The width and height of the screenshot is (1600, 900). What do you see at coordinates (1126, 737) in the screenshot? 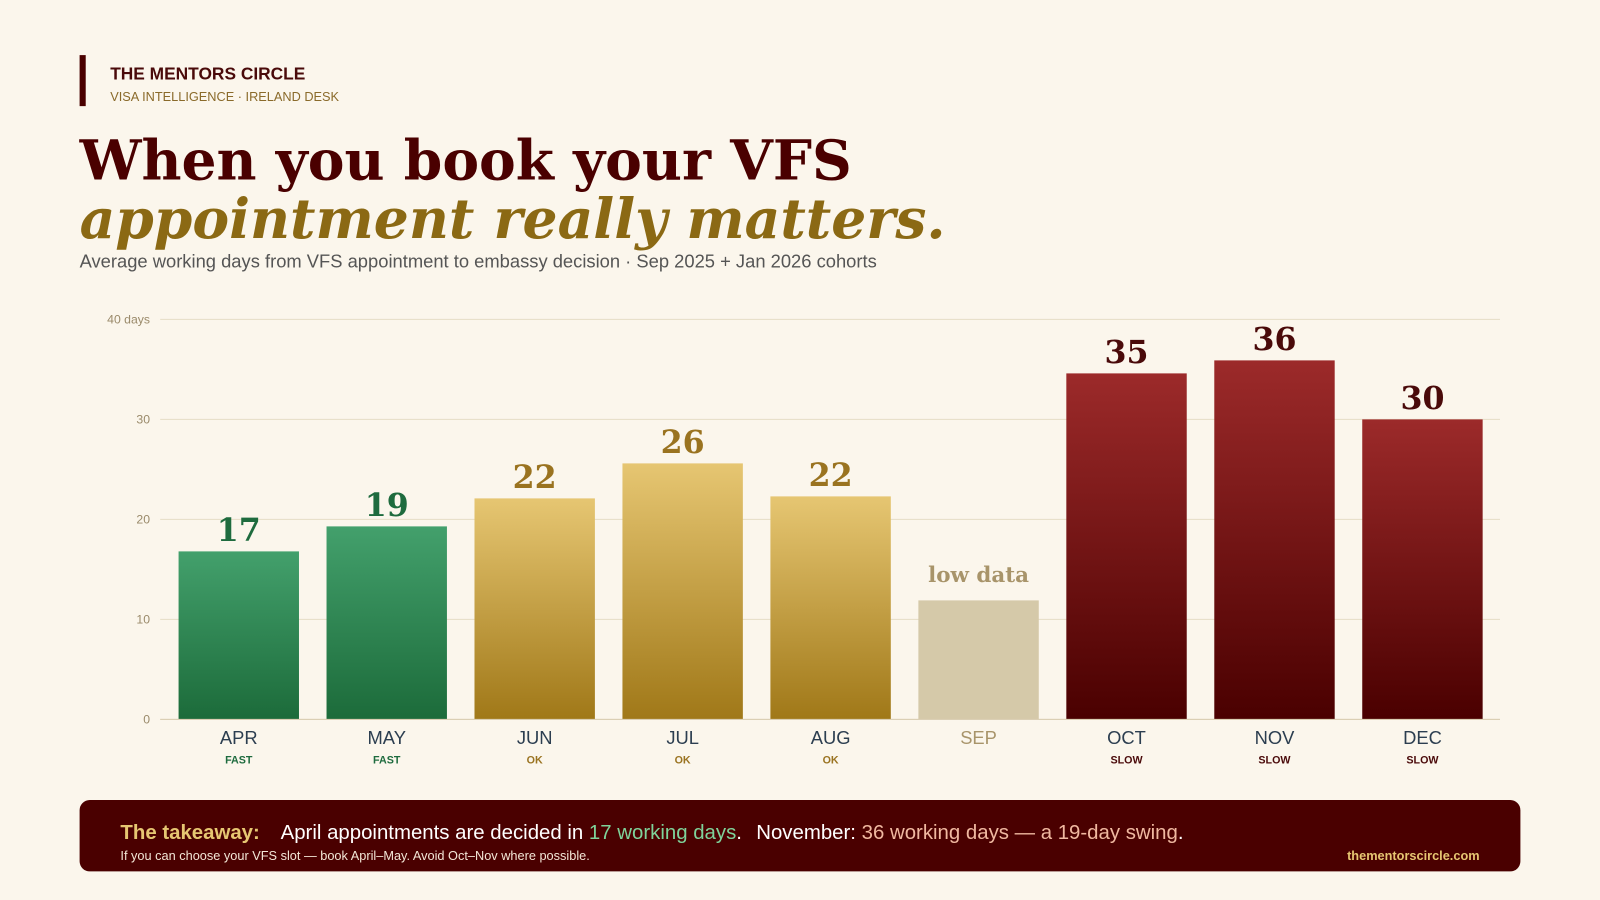
I see `x-tick-label: OCT` at bounding box center [1126, 737].